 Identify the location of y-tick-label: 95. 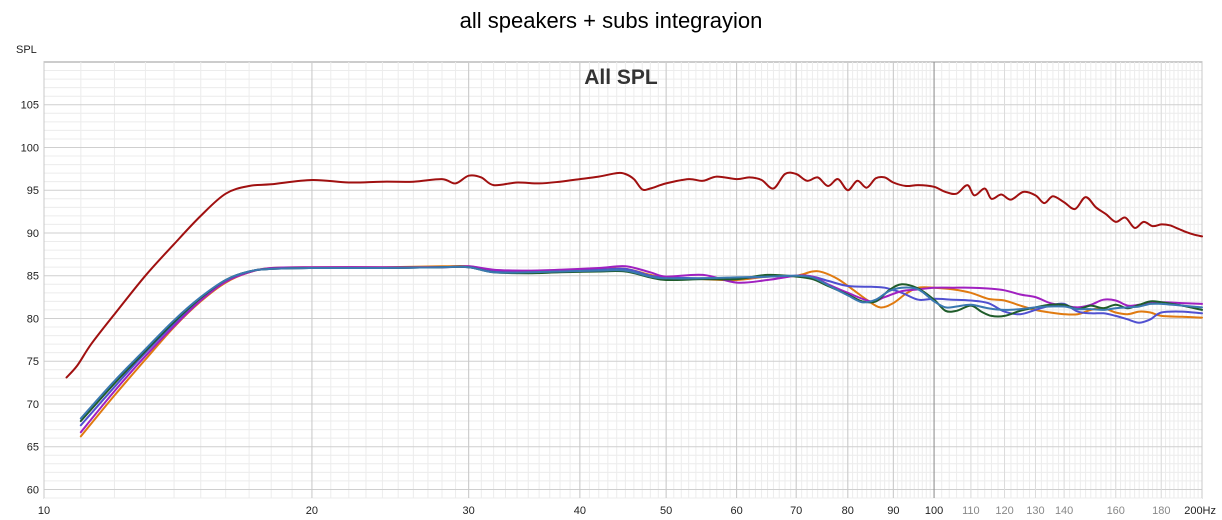
(33, 191).